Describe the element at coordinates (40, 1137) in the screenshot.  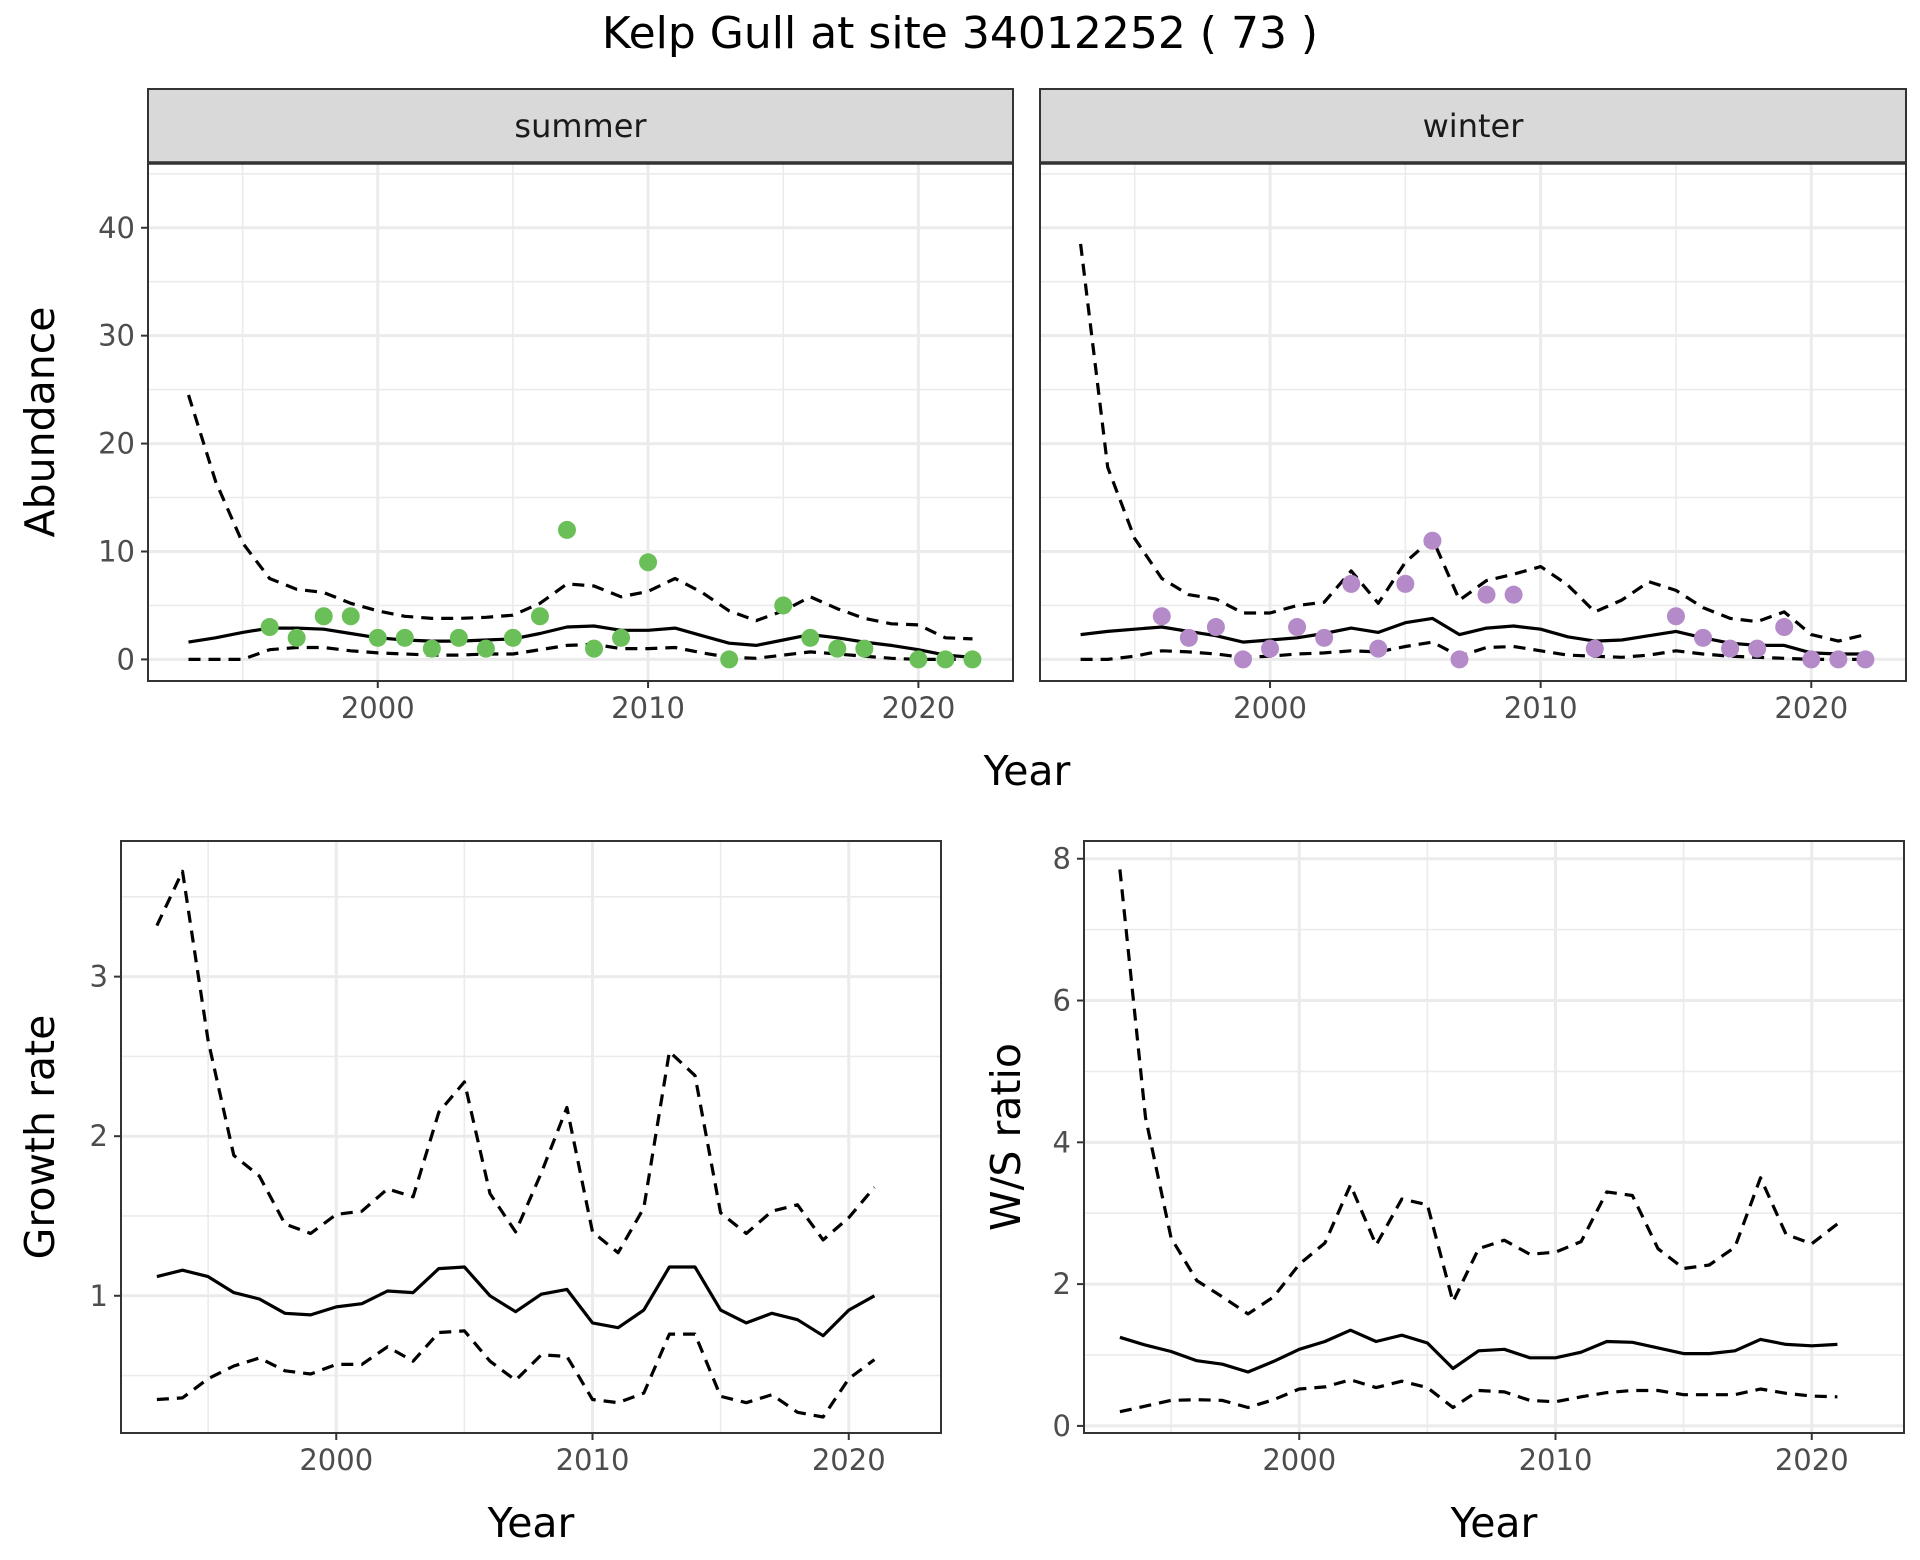
I see `y-axis-title: Growth rate` at that location.